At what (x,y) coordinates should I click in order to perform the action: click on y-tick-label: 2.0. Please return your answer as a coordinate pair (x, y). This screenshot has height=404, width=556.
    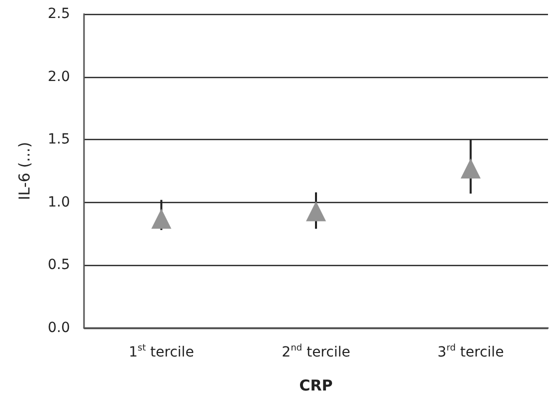
    Looking at the image, I should click on (59, 76).